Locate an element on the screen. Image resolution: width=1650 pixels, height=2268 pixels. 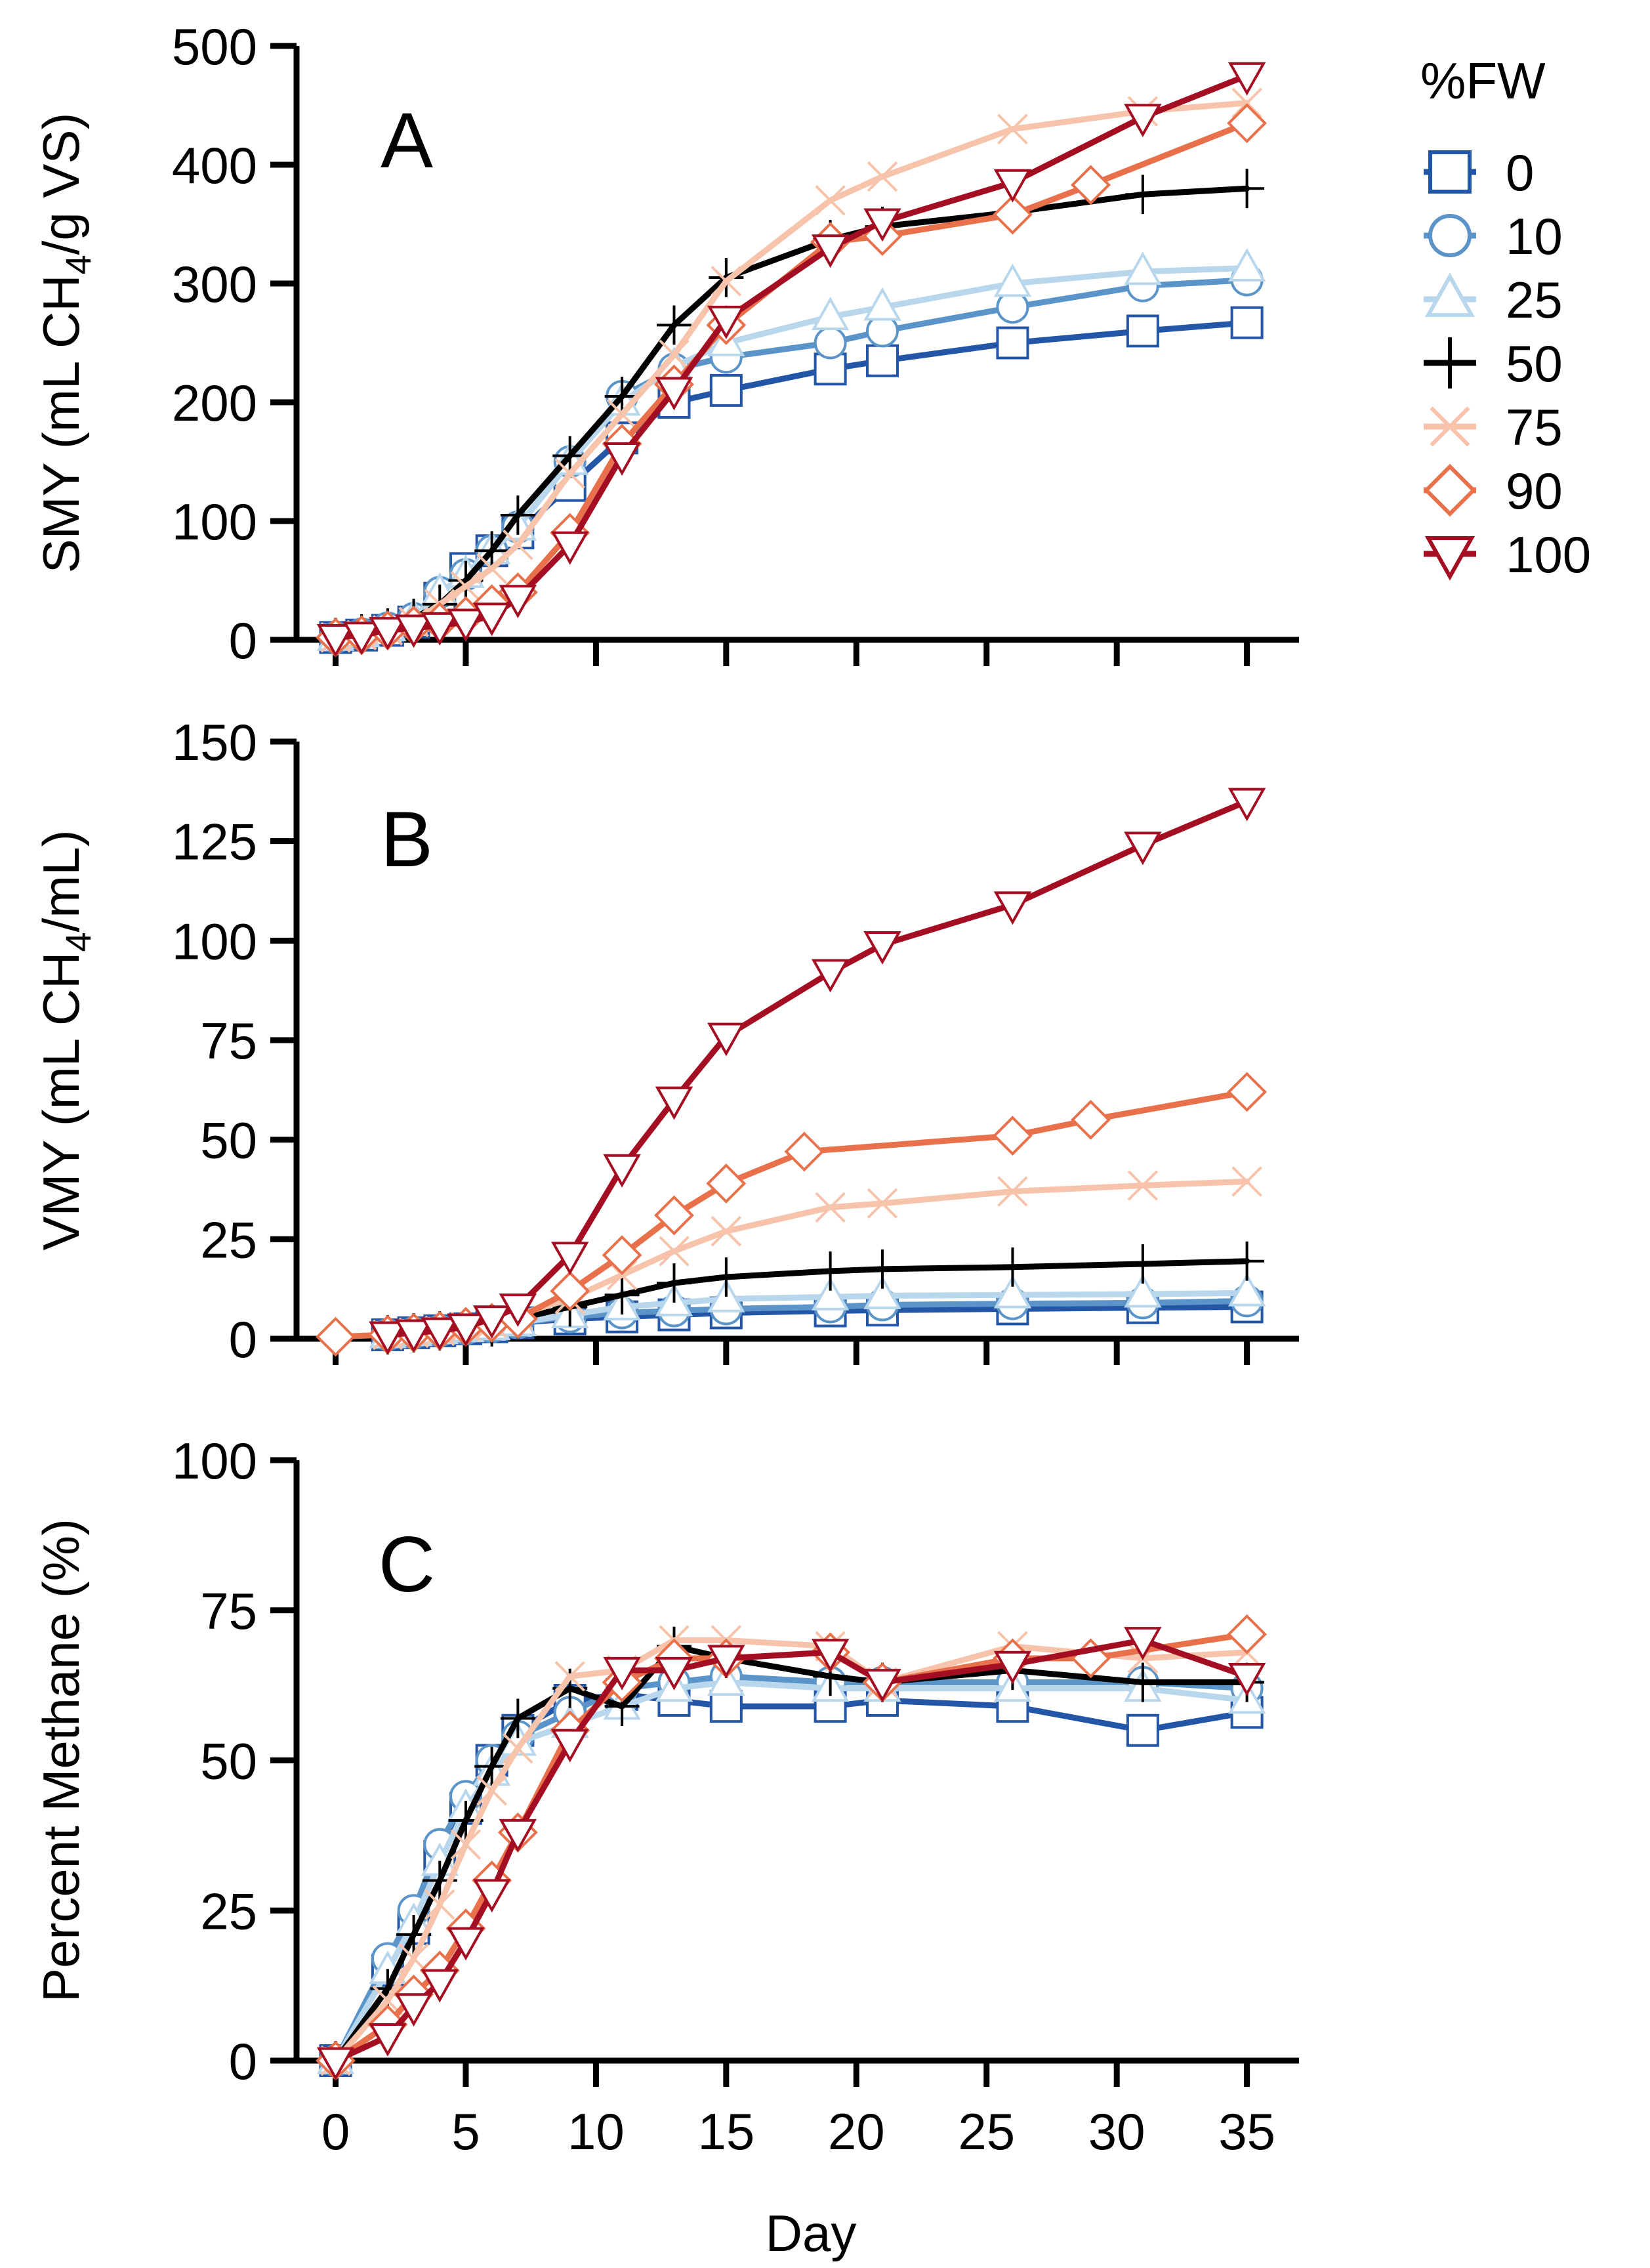
panel-letter: B is located at coordinates (407, 839).